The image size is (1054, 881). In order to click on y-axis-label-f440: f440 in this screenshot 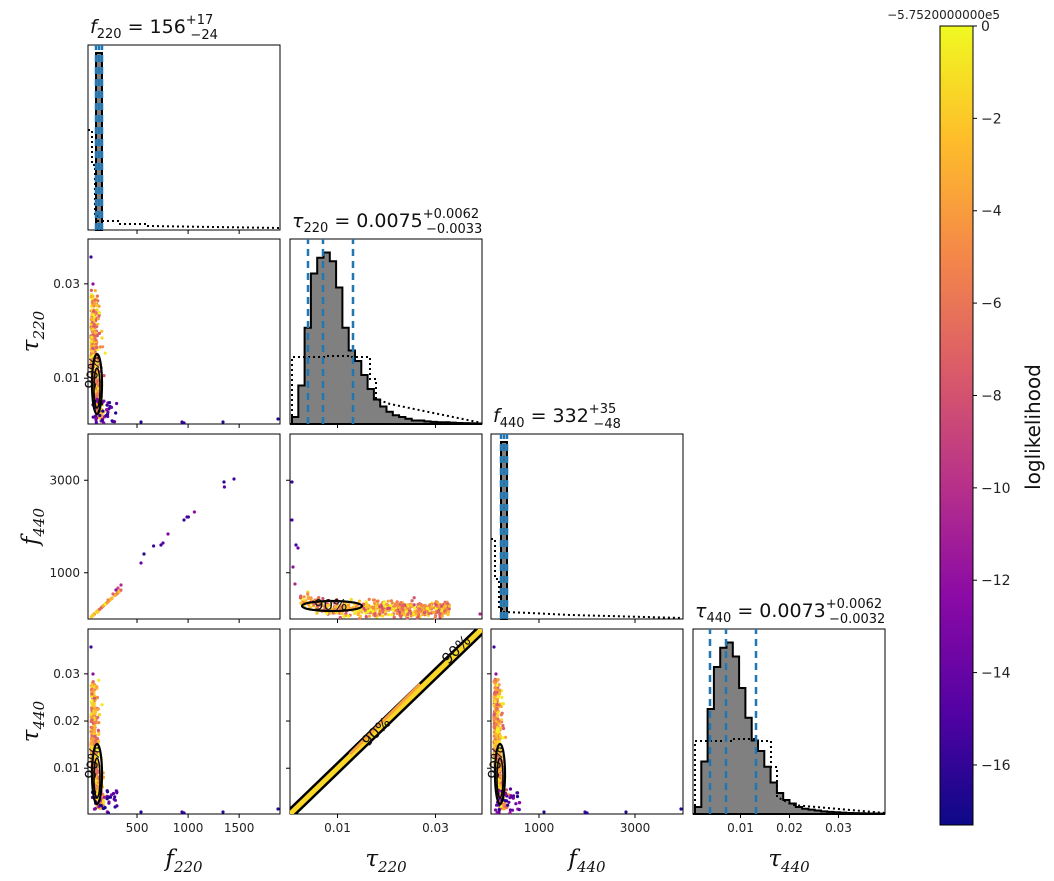, I will do `click(33, 527)`.